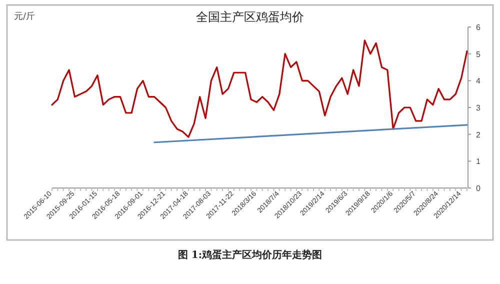 The image size is (500, 284). I want to click on chart-title: 全国主产区鸡蛋均价, so click(250, 17).